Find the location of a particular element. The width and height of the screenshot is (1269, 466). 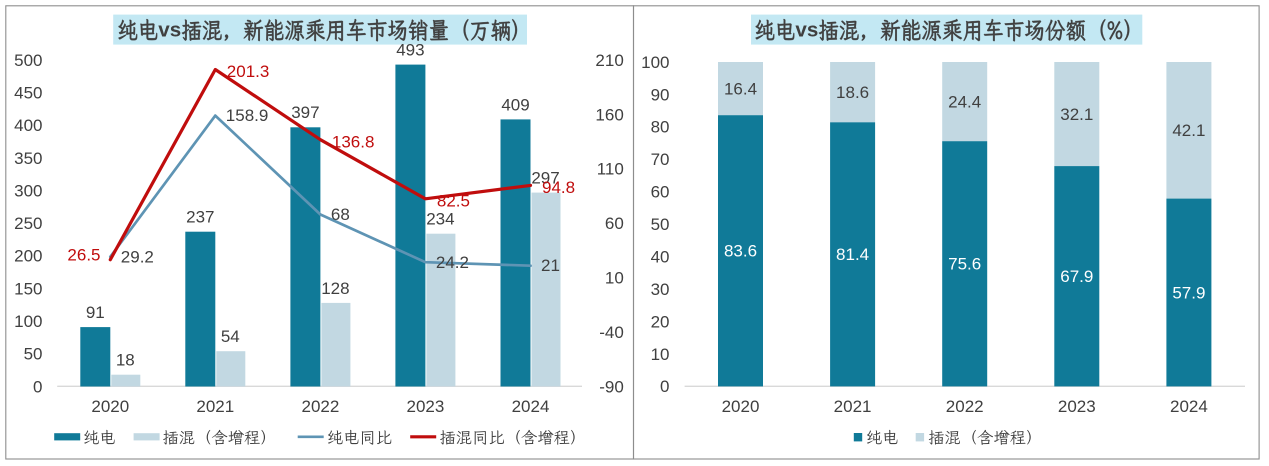

svg-text: 500 is located at coordinates (28, 60).